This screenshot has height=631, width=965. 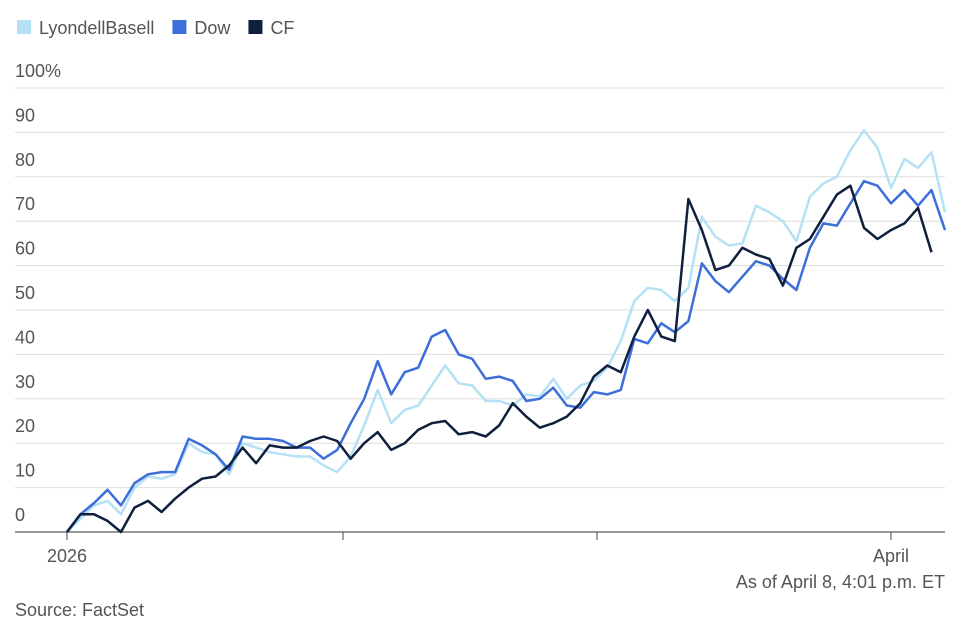 What do you see at coordinates (67, 556) in the screenshot?
I see `x-tick-label: 2026` at bounding box center [67, 556].